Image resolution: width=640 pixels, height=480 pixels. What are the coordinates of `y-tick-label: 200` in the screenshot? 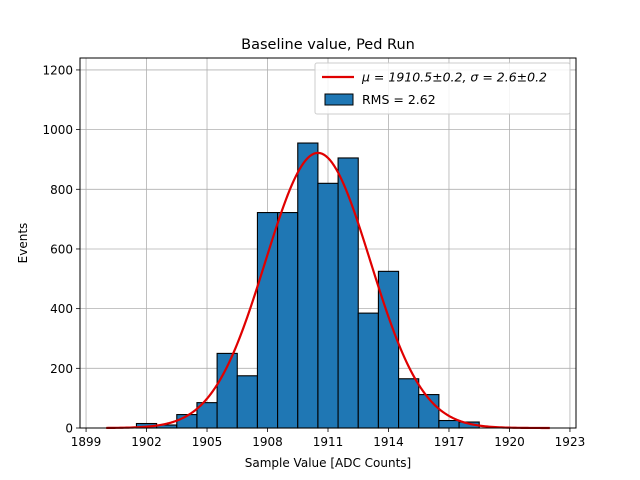 It's located at (61, 369).